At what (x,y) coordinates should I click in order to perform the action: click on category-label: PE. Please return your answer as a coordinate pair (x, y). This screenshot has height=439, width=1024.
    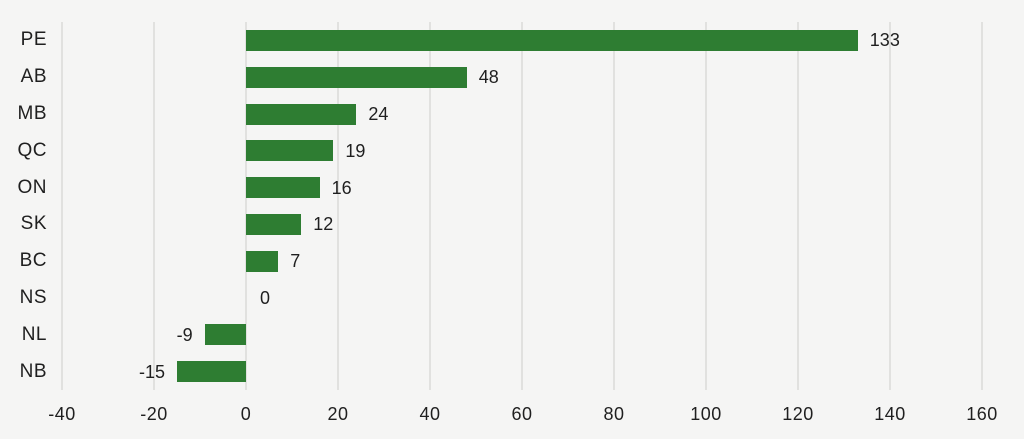
    Looking at the image, I should click on (33, 40).